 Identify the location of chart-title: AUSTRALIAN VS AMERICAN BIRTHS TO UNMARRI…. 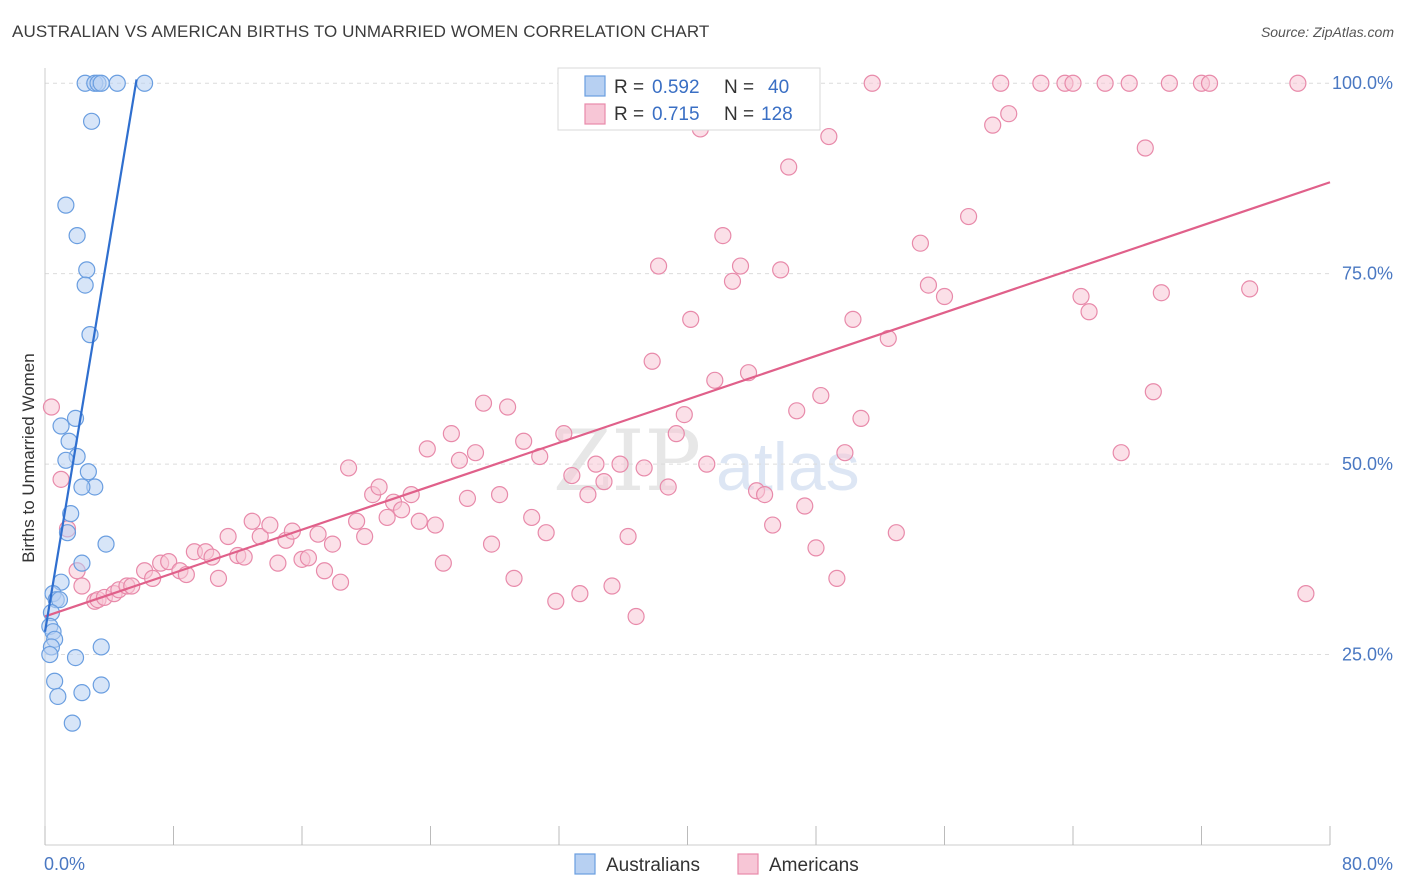
(361, 31).